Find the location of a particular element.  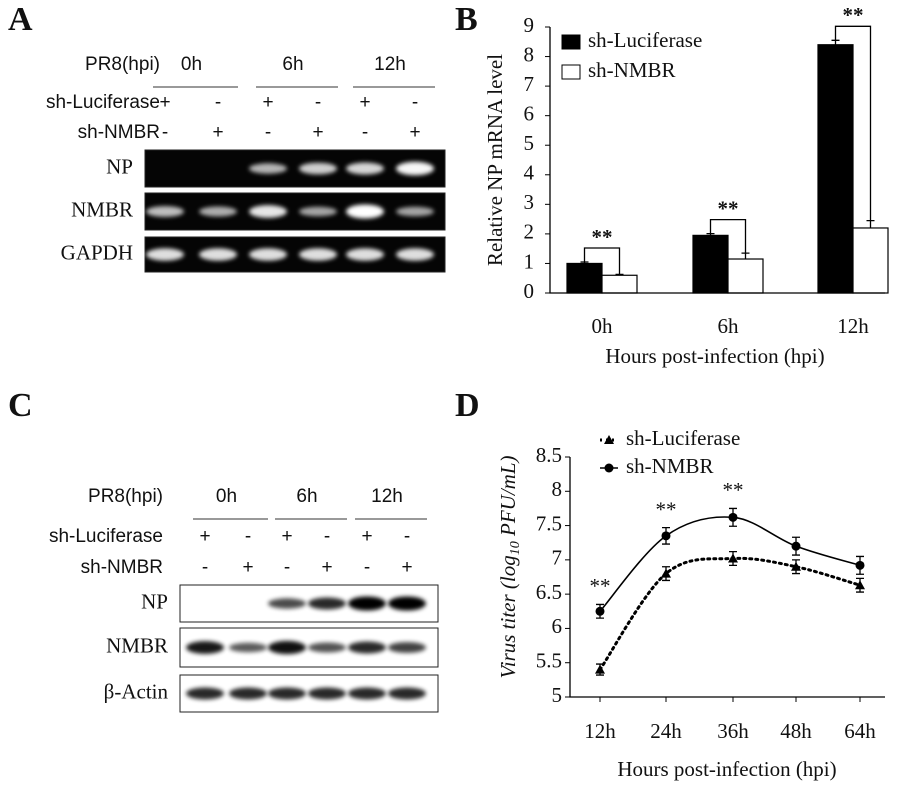

y-tick-label: 8.5 is located at coordinates (549, 455).